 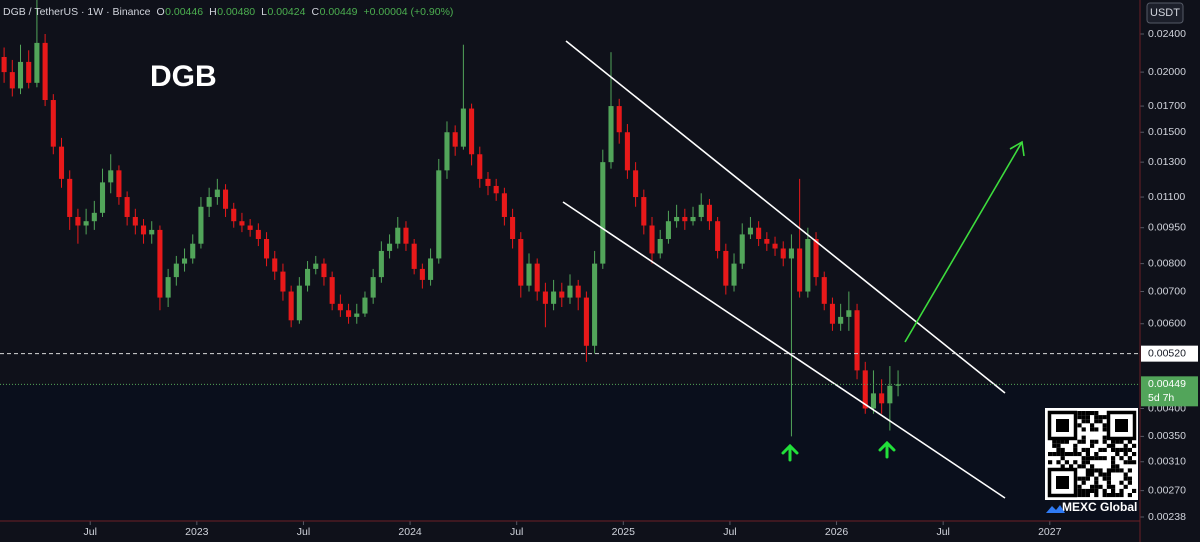 What do you see at coordinates (315, 12) in the screenshot?
I see `header-item: C` at bounding box center [315, 12].